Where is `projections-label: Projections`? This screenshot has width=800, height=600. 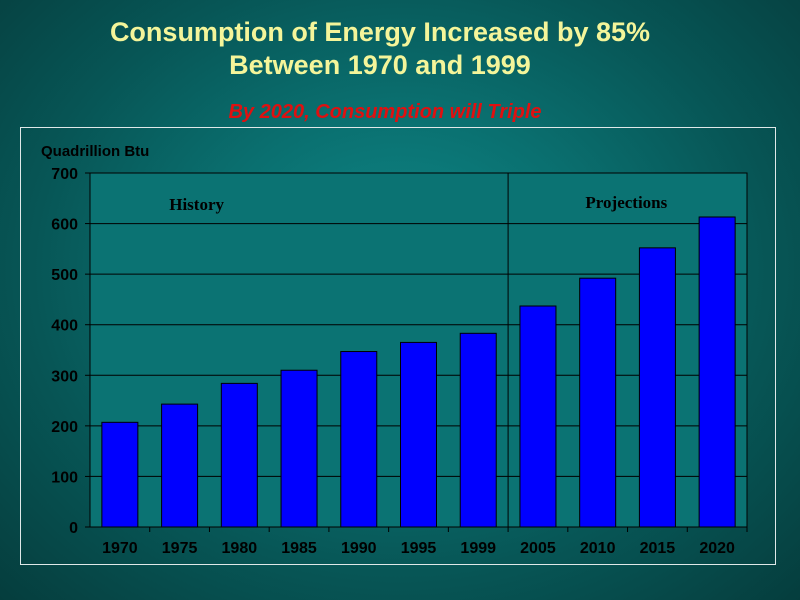
projections-label: Projections is located at coordinates (626, 202).